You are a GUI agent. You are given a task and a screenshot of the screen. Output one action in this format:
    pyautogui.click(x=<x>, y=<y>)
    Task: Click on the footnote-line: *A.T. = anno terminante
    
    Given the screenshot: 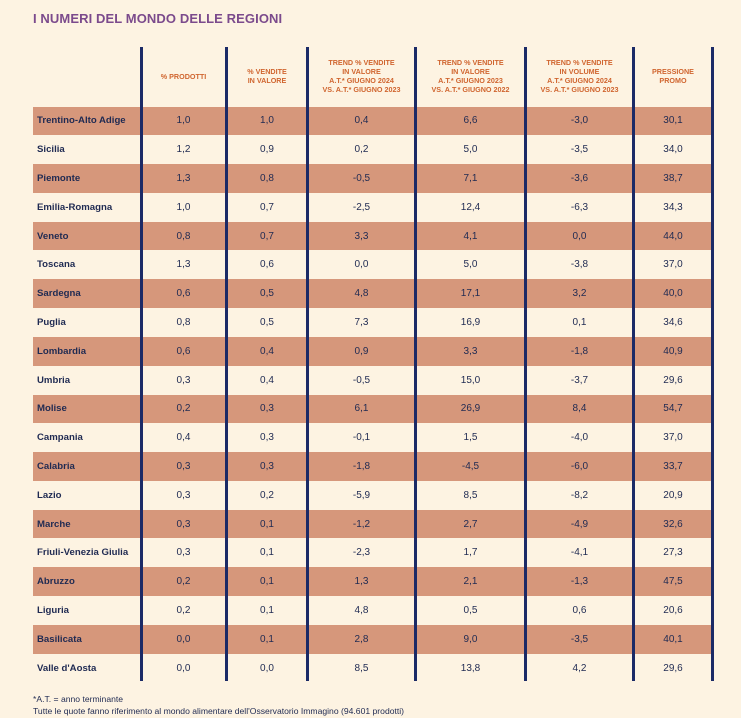 What is the action you would take?
    pyautogui.click(x=78, y=699)
    